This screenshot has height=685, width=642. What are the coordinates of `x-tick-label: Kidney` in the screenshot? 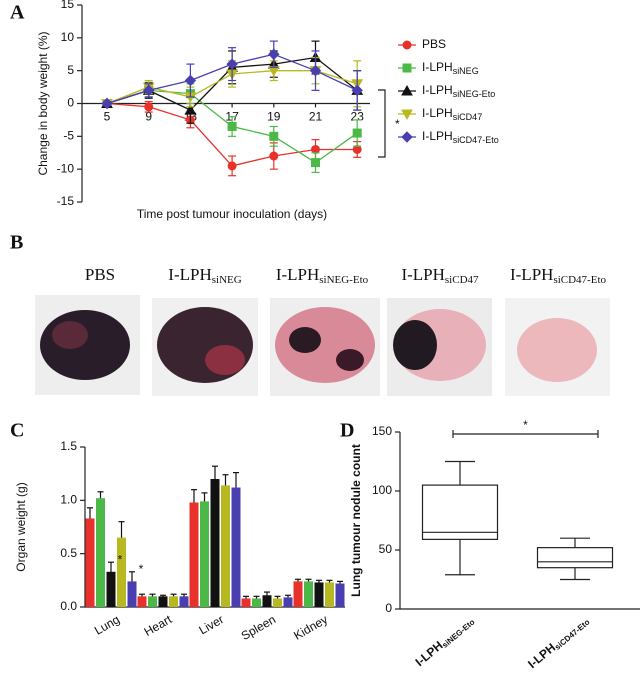 It's located at (310, 627).